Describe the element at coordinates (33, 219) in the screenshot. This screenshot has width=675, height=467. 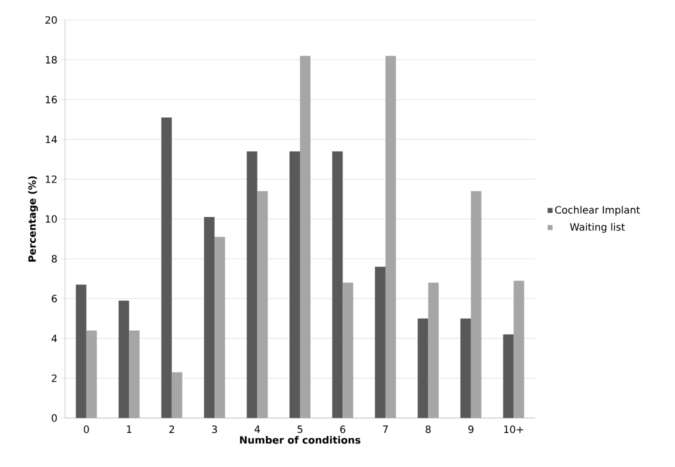
I see `y-axis-title: Percentage (%)` at that location.